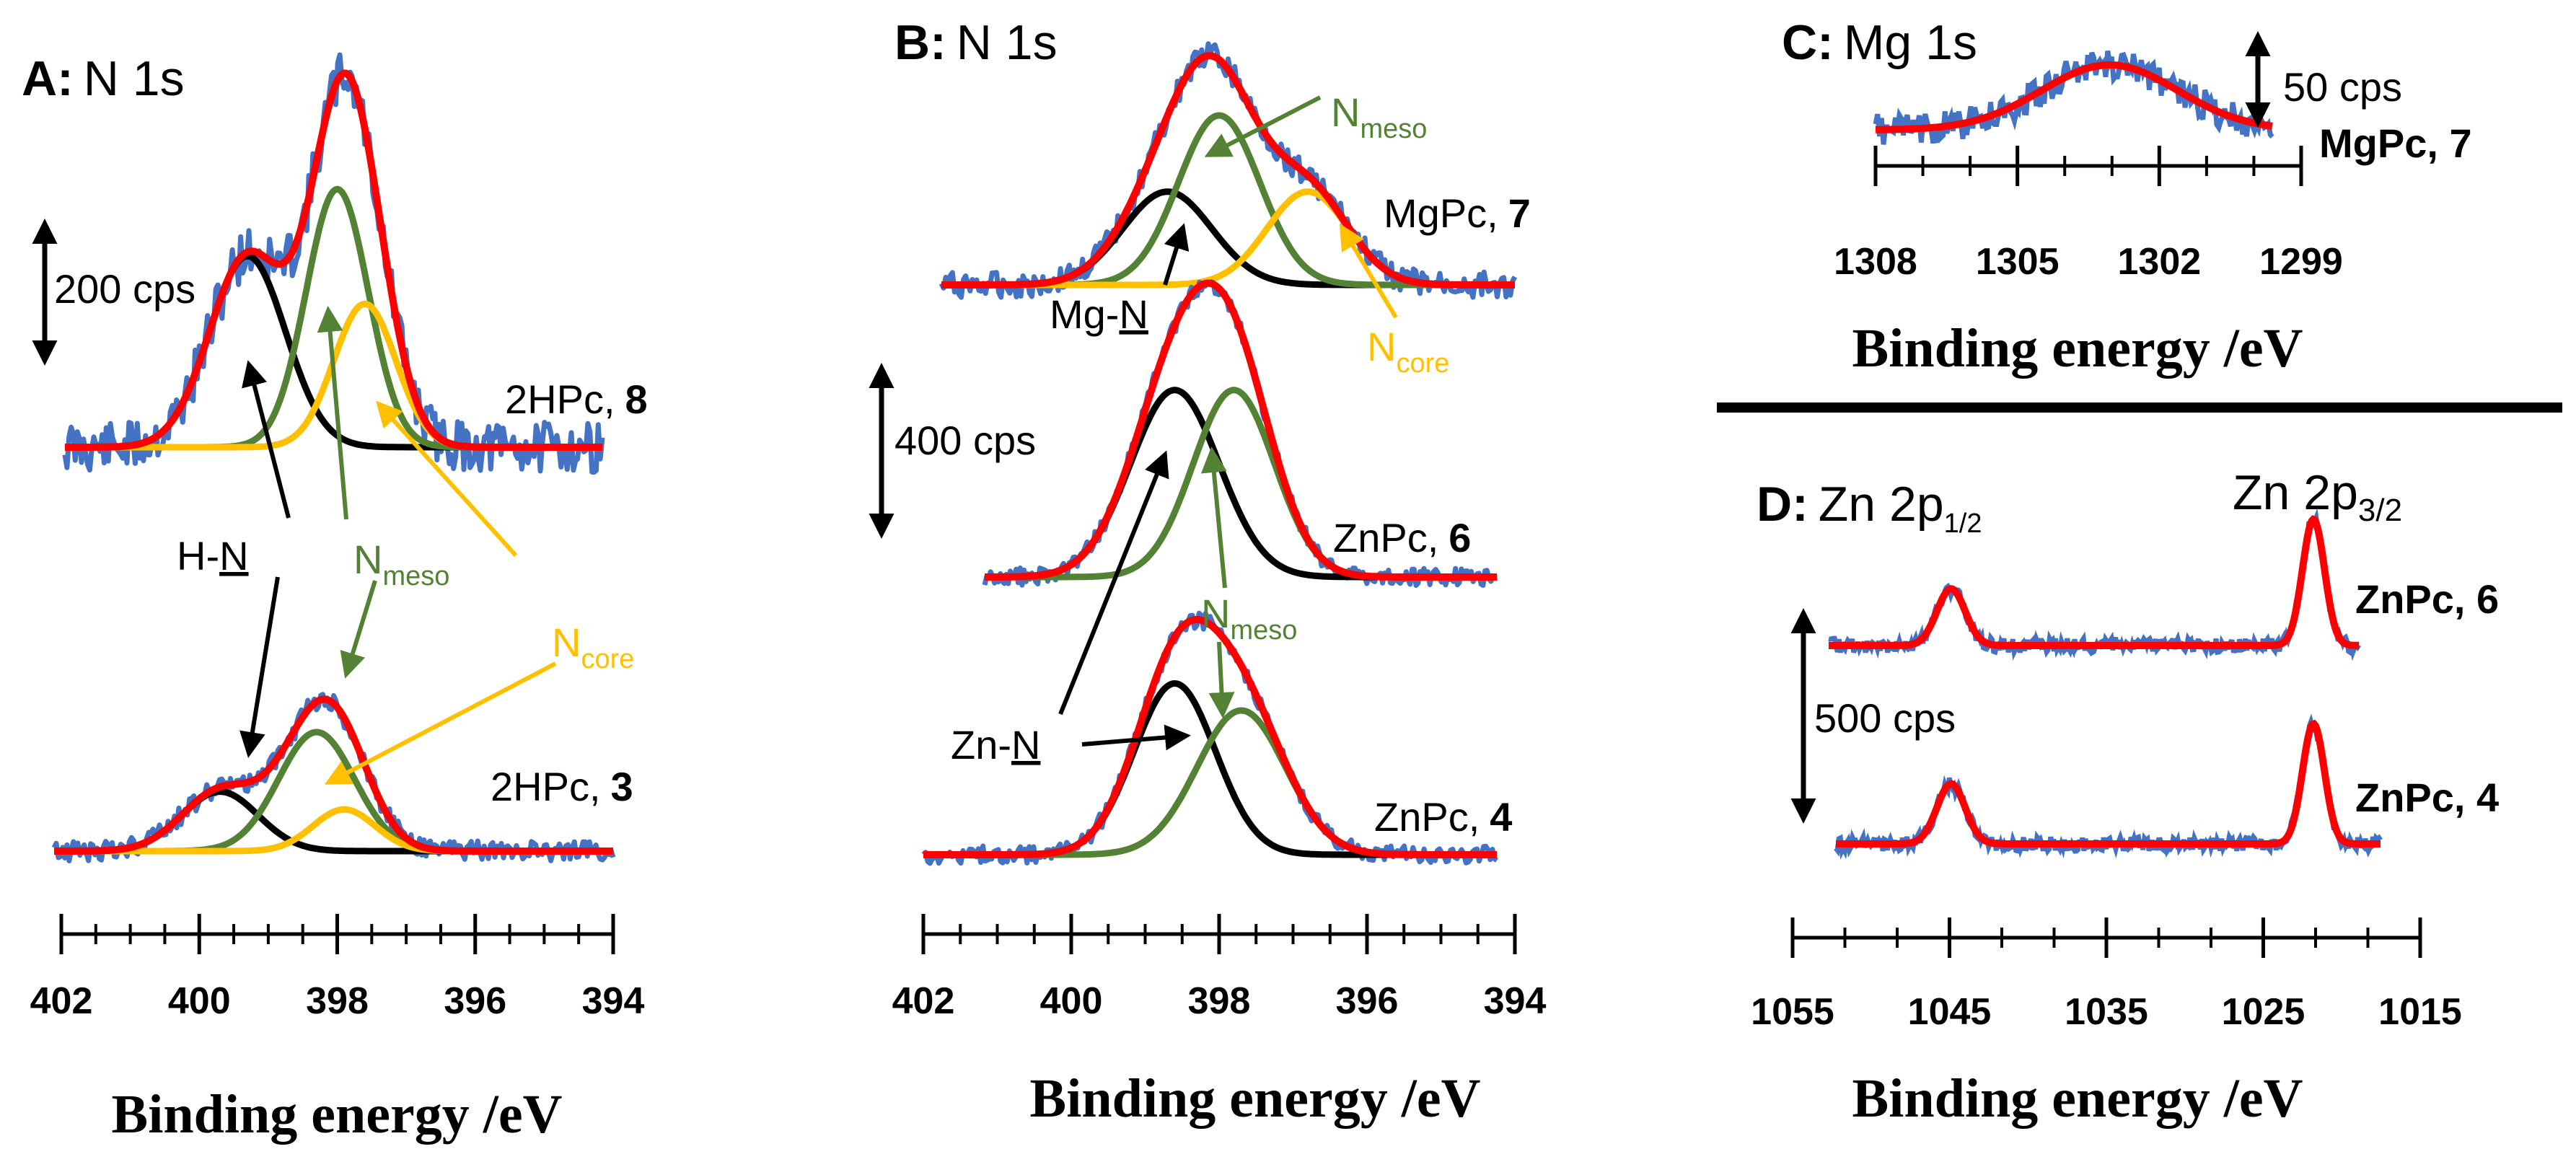  I want to click on panel-b-row-6-fit-envelope, so click(1241, 430).